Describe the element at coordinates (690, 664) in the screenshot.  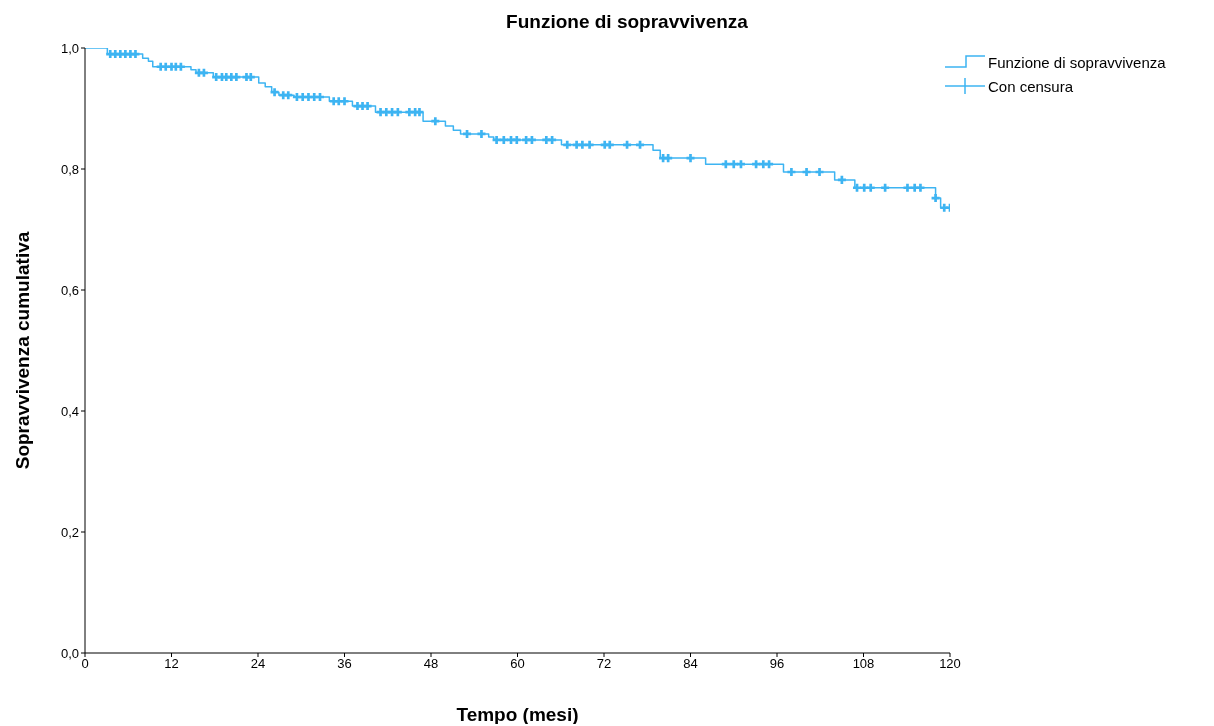
I see `x-tick-label: 84` at that location.